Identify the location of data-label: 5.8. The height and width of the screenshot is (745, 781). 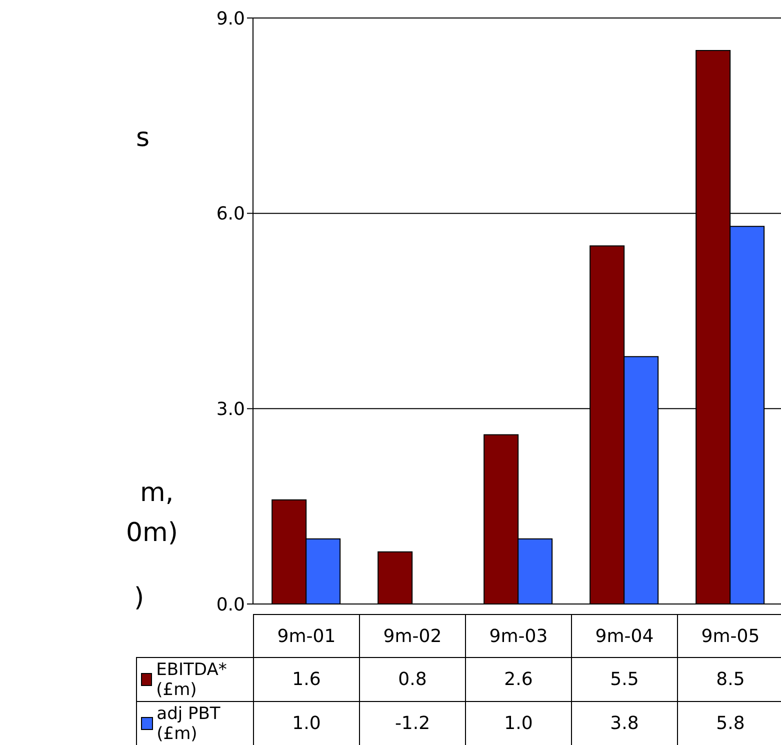
(729, 723).